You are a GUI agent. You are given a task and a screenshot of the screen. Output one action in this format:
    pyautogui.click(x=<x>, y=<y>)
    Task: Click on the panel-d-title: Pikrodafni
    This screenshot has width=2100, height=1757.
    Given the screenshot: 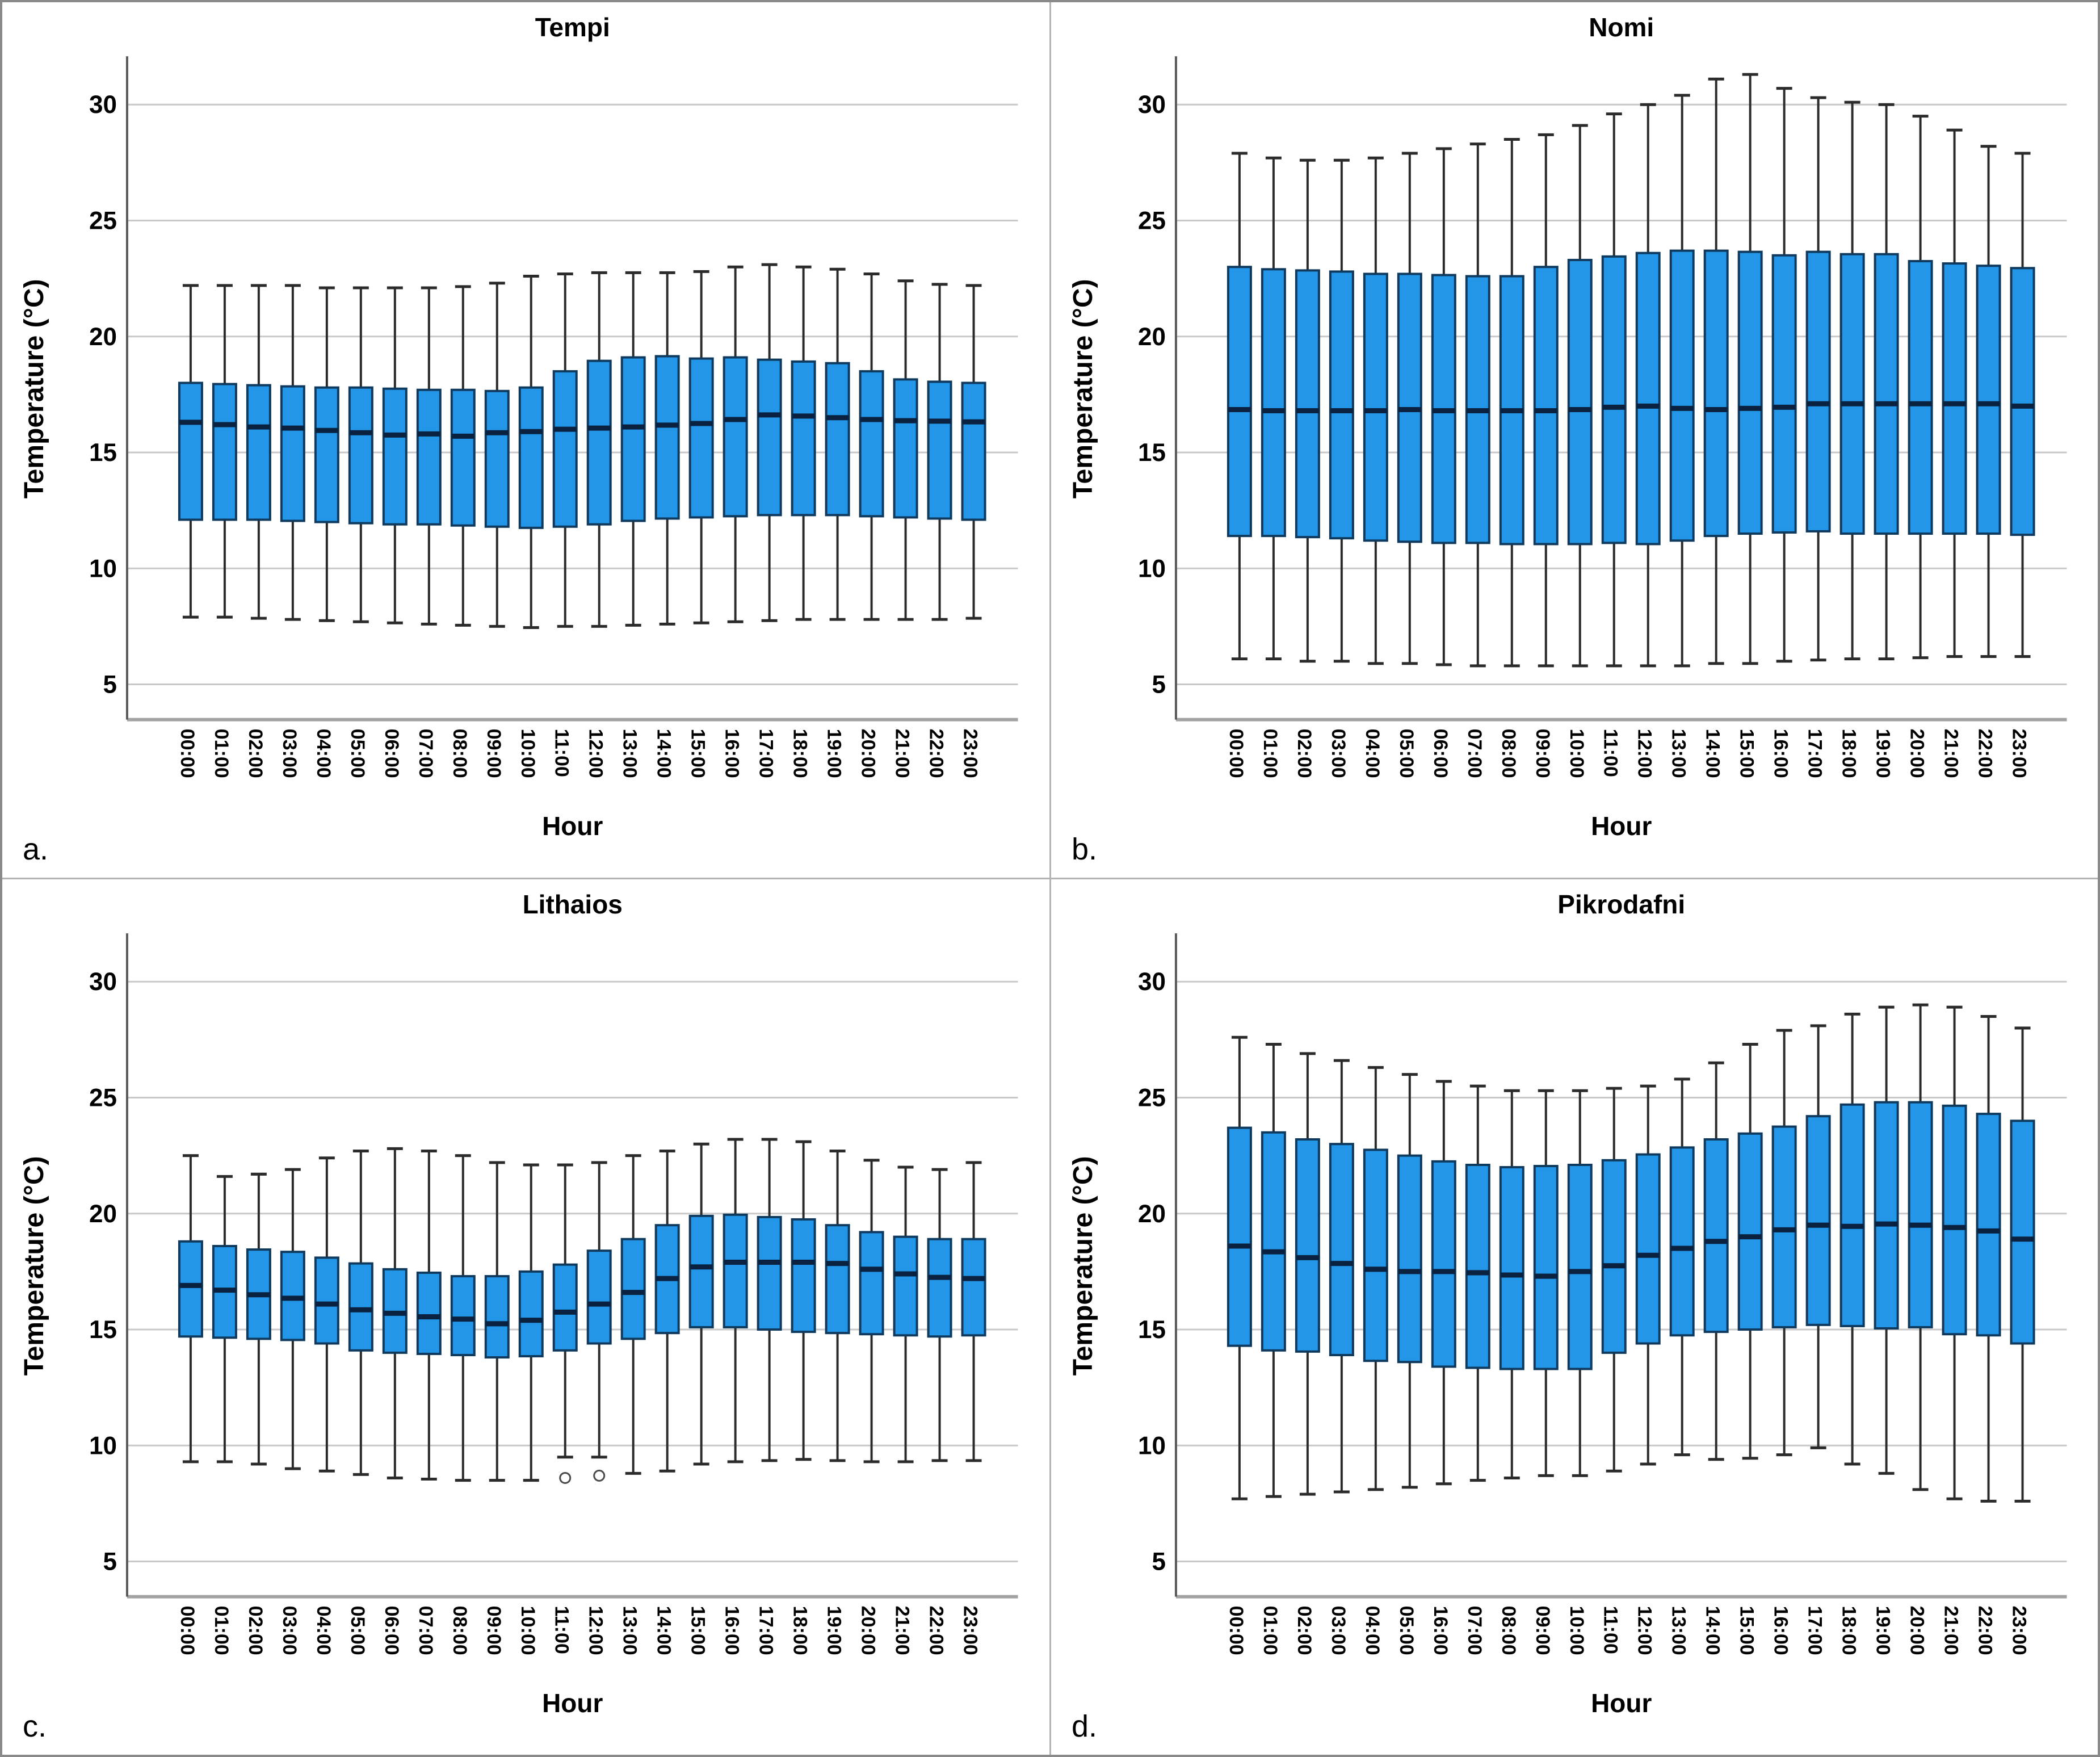 What is the action you would take?
    pyautogui.click(x=1621, y=904)
    